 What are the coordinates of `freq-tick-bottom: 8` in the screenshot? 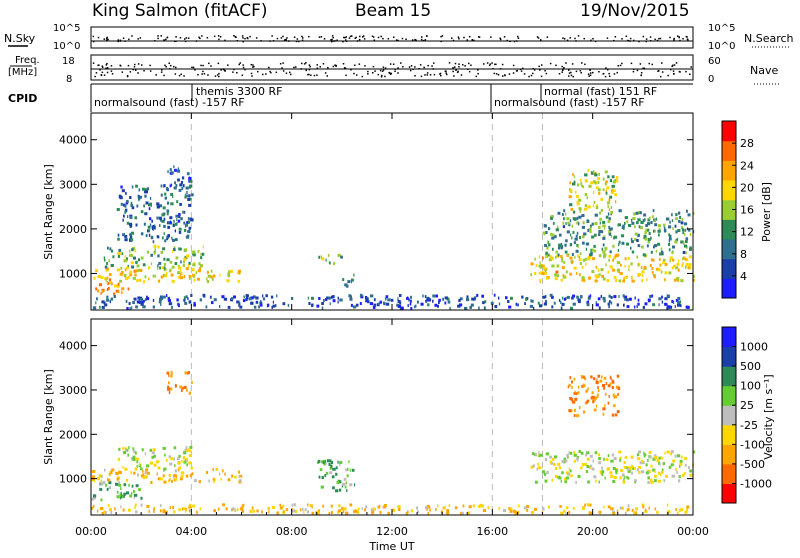 It's located at (69, 79).